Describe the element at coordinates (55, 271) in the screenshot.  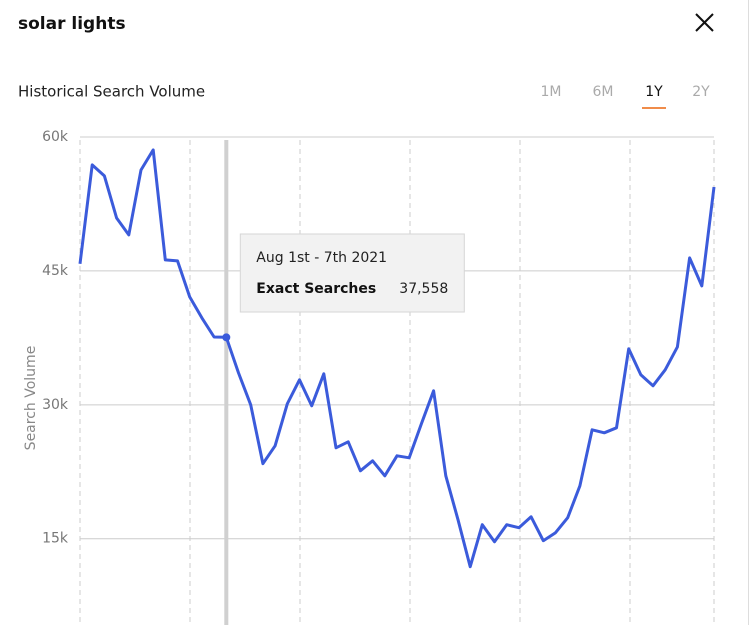
I see `y-tick-label: 45k` at that location.